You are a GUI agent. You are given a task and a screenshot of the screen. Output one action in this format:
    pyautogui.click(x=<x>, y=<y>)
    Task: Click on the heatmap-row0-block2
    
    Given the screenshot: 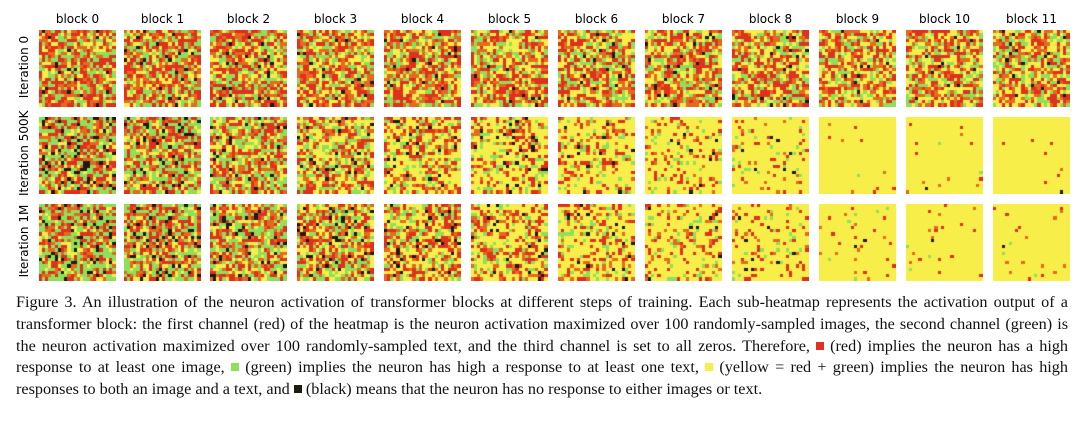 What is the action you would take?
    pyautogui.click(x=248, y=68)
    